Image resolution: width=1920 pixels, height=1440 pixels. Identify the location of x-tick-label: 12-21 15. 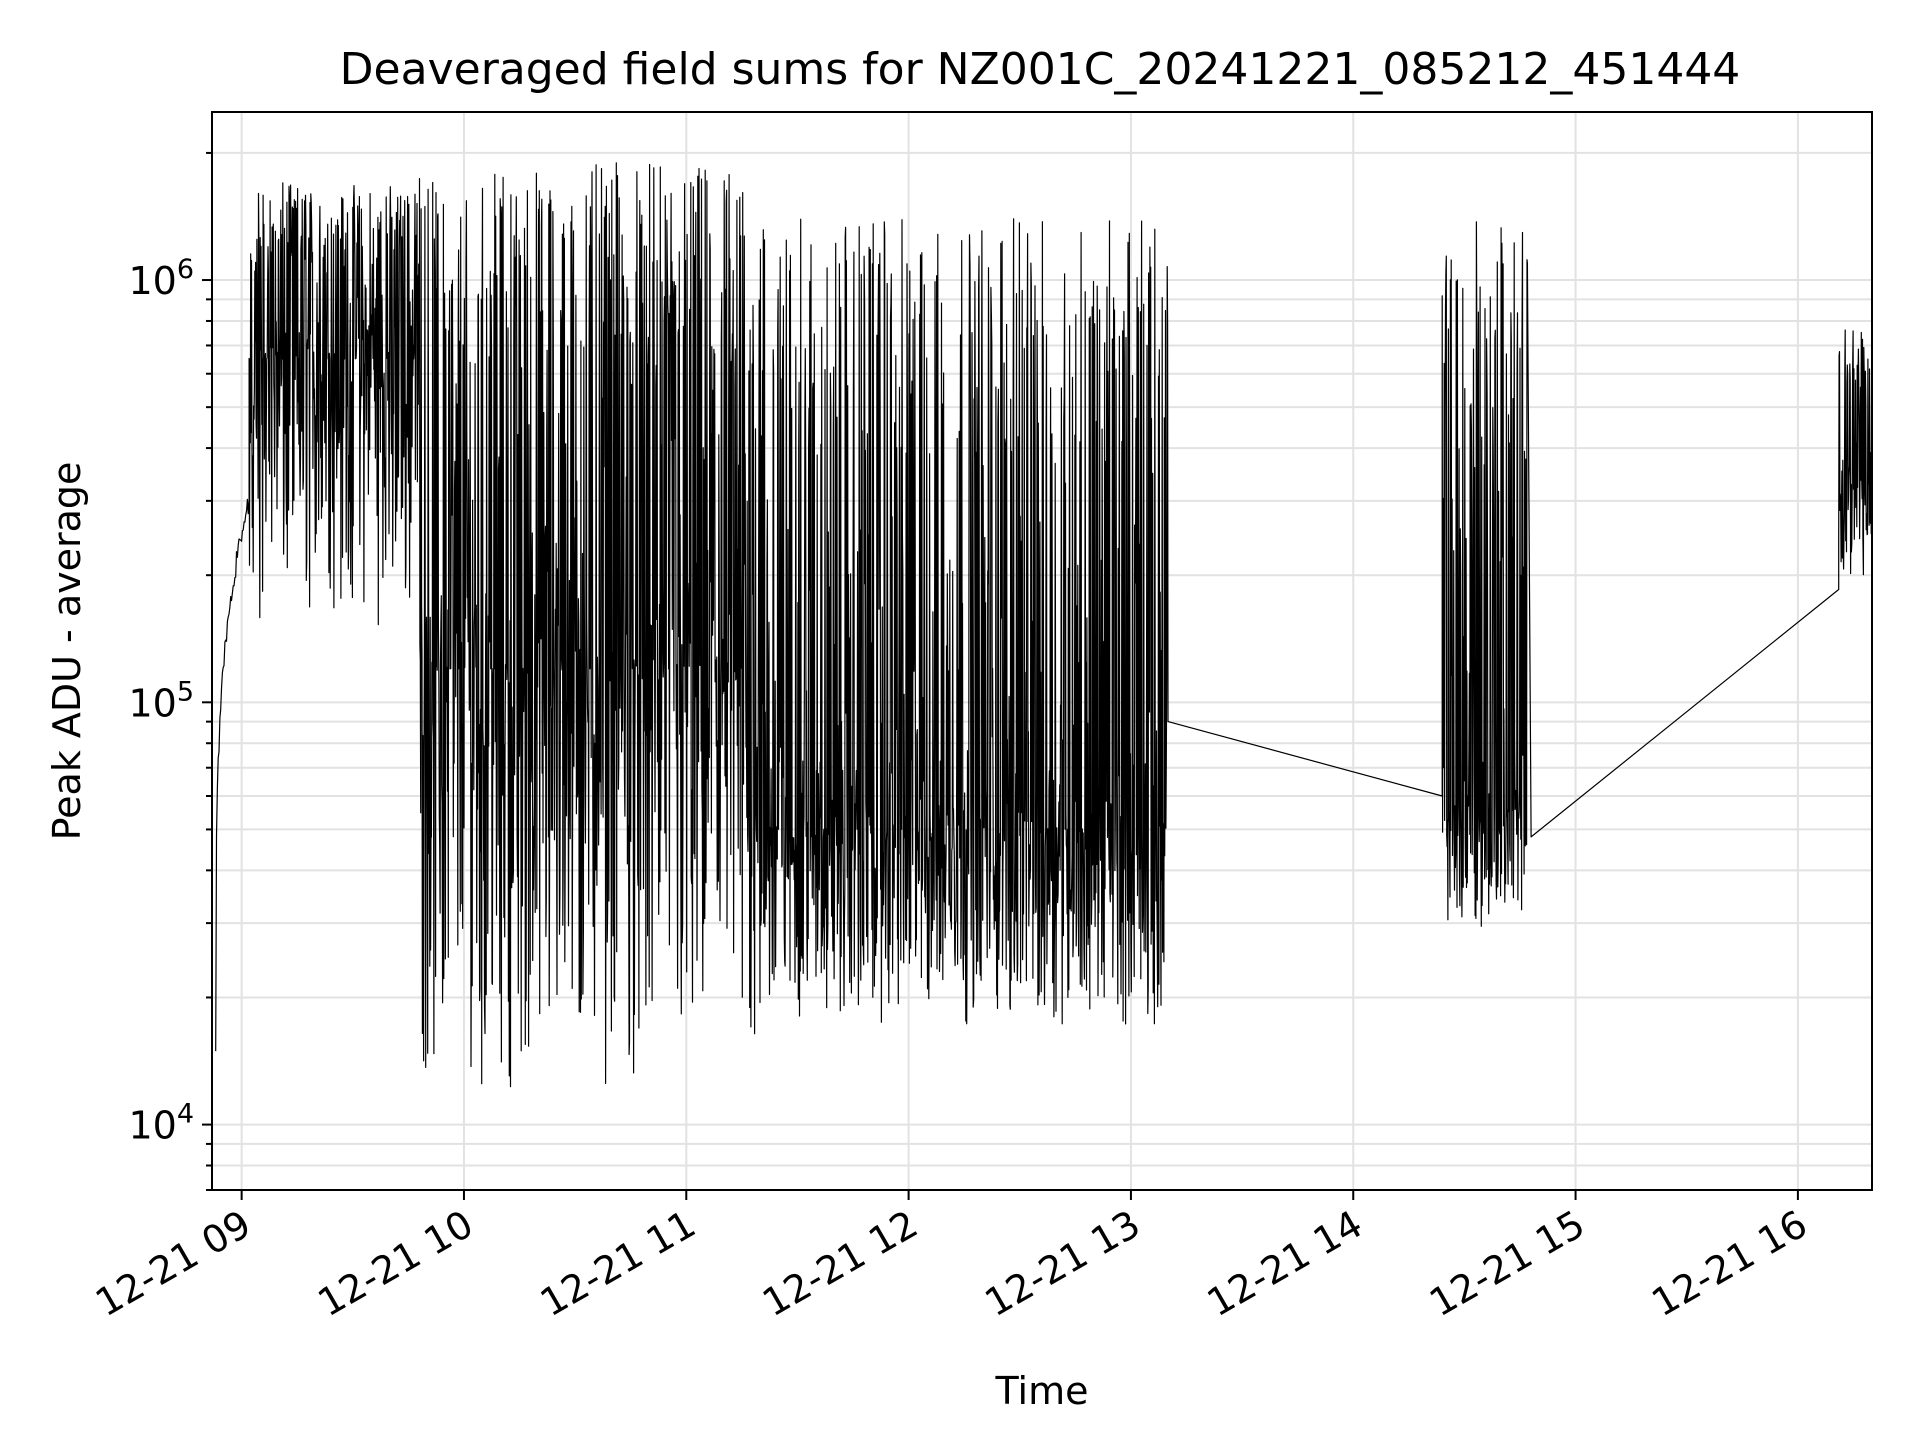
(1507, 1264).